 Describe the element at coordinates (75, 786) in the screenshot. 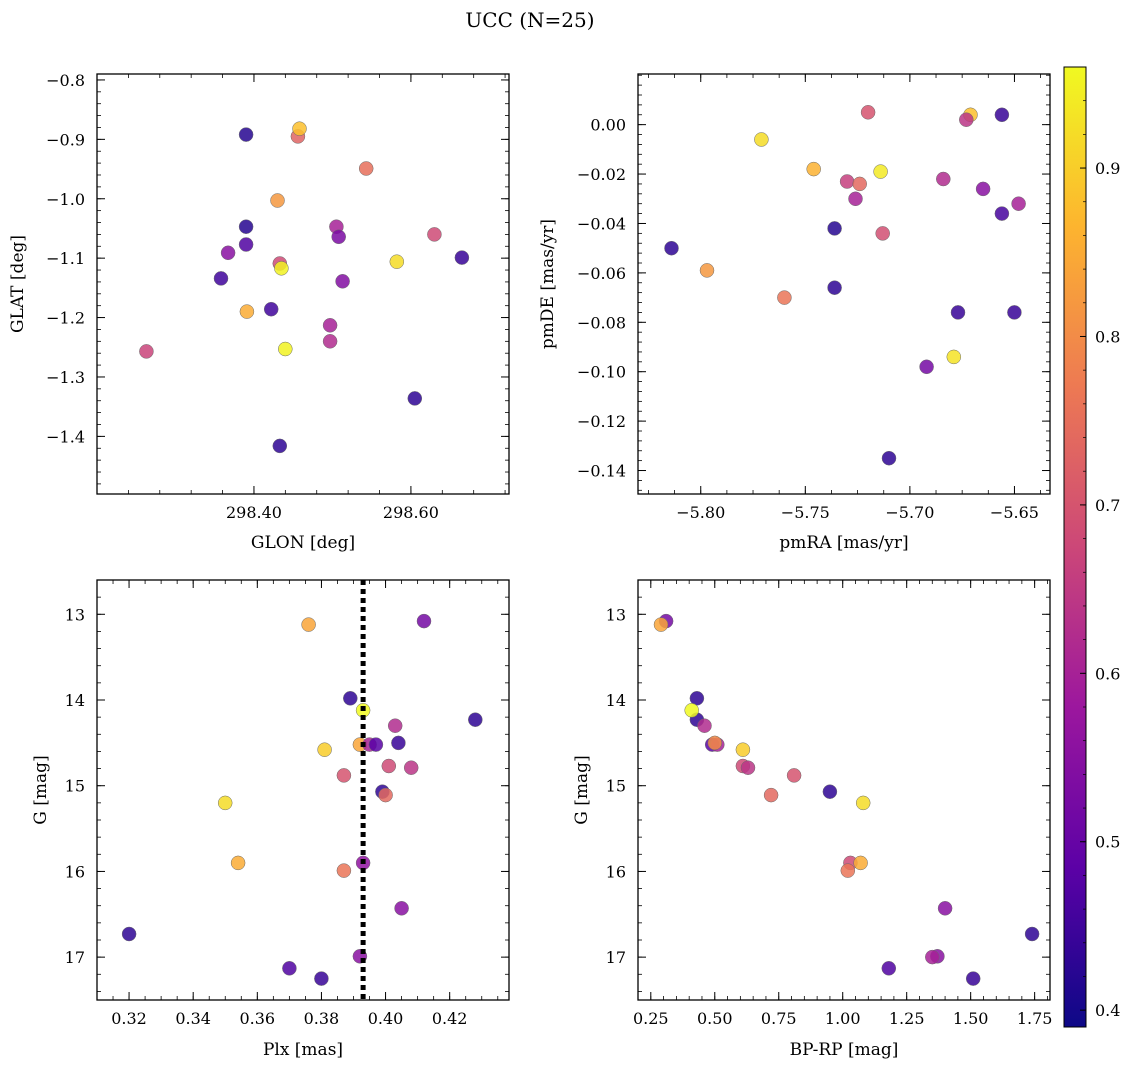

I see `plx-y-tick-label: 15` at that location.